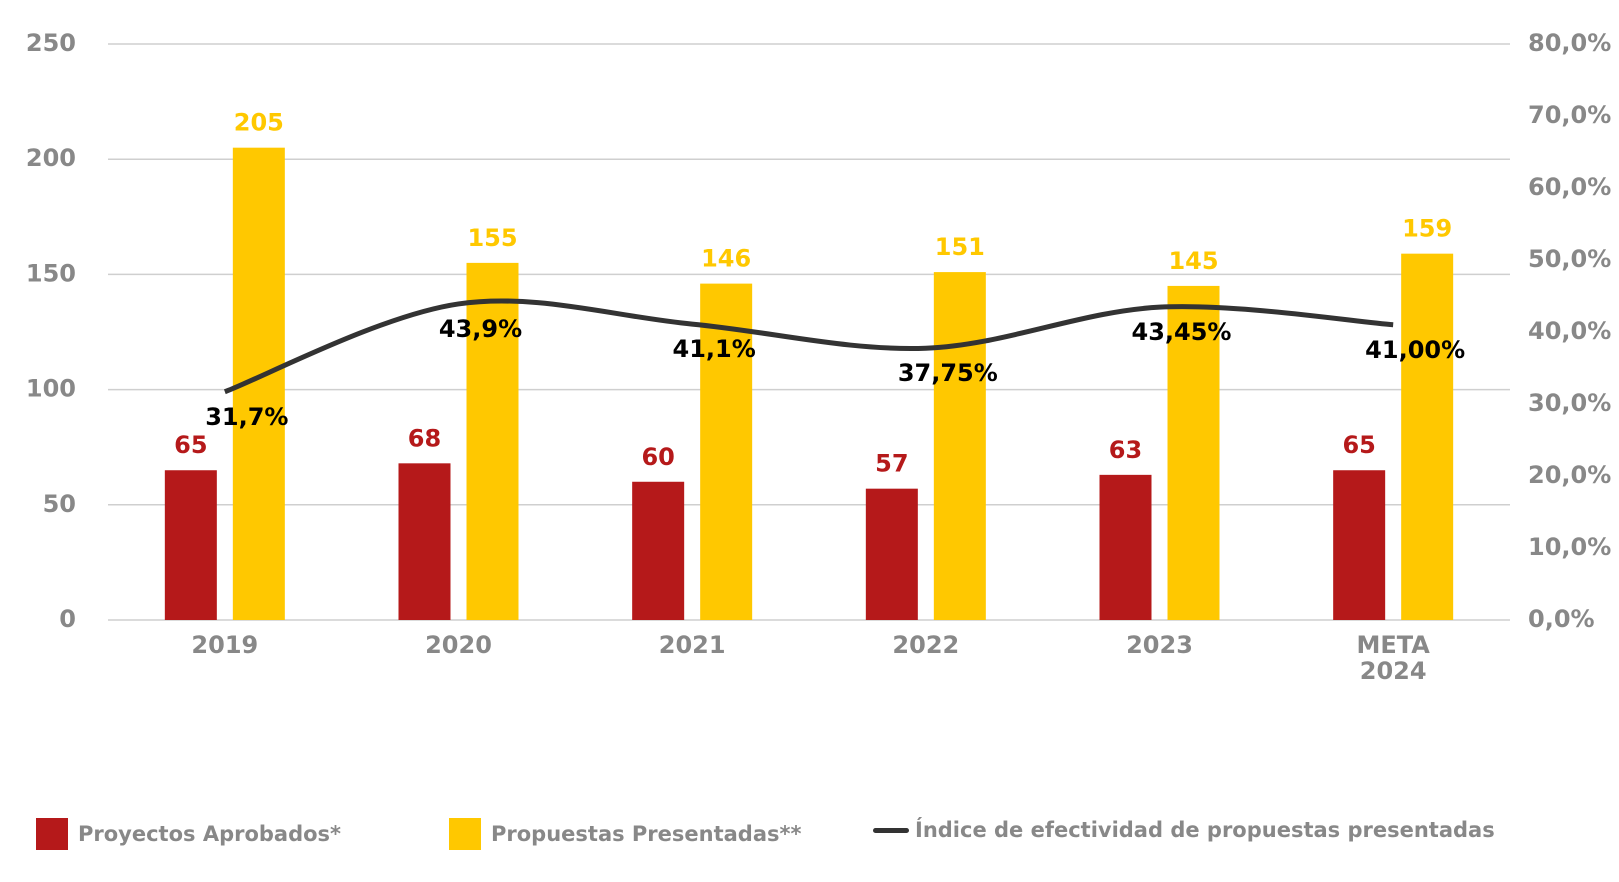 The height and width of the screenshot is (882, 1619). What do you see at coordinates (1569, 475) in the screenshot?
I see `y2-tick-label: 20,0%` at bounding box center [1569, 475].